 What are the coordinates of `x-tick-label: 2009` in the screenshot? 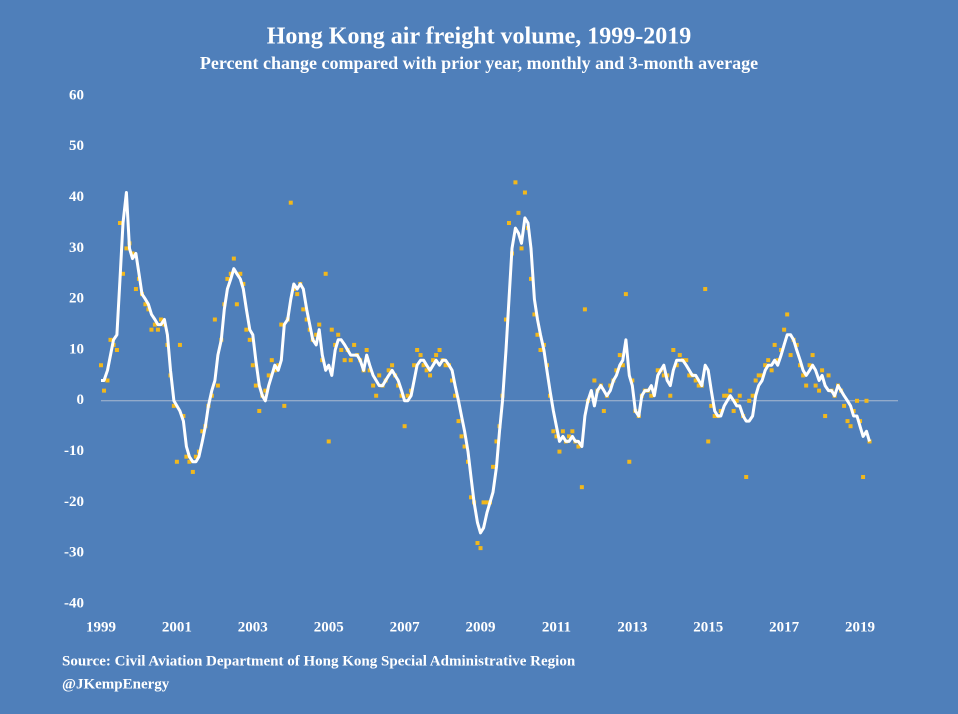 It's located at (481, 627).